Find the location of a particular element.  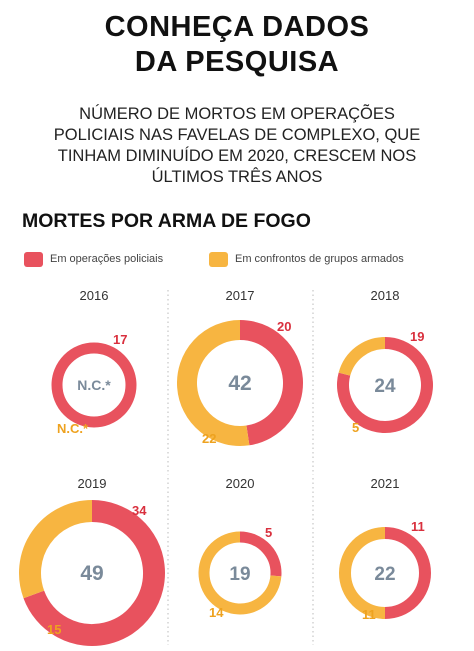

title-line-2: DA PESQUISA is located at coordinates (237, 62).